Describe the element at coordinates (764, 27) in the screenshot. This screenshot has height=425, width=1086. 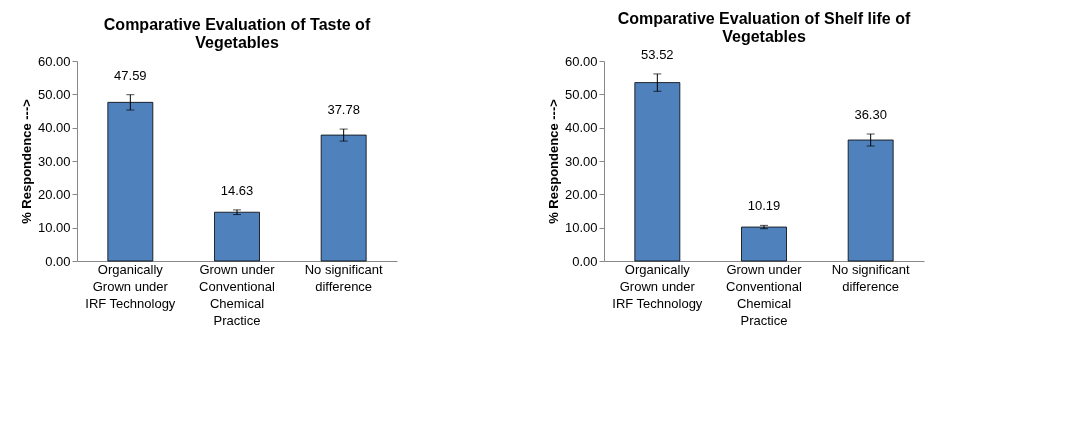
I see `chart-title: Comparative Evaluation of Shelf life of Vegetables` at that location.